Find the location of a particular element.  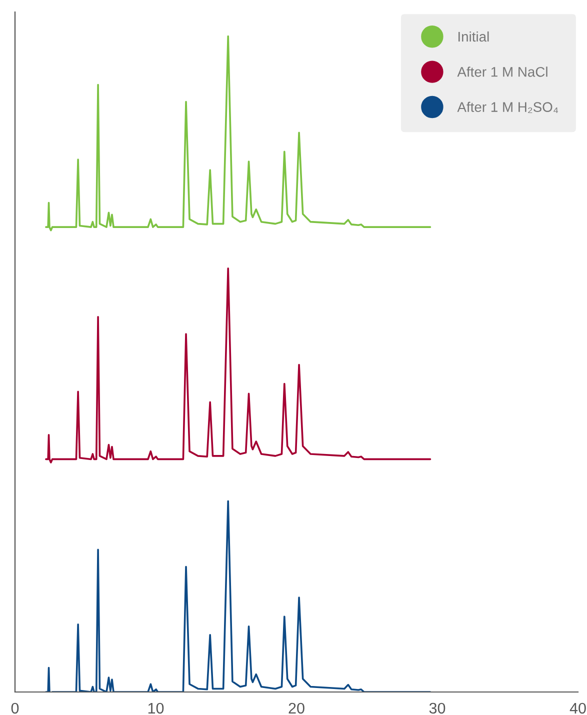

legend-label: After 1 M H₂SO₄ is located at coordinates (507, 108).